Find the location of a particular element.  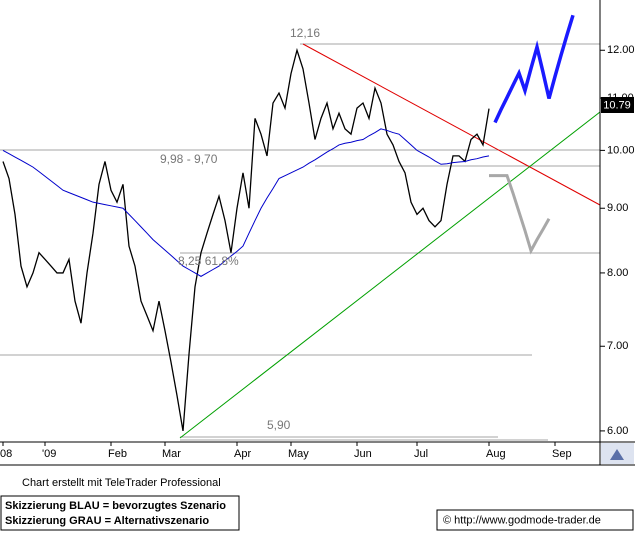

note-box is located at coordinates (120, 513).